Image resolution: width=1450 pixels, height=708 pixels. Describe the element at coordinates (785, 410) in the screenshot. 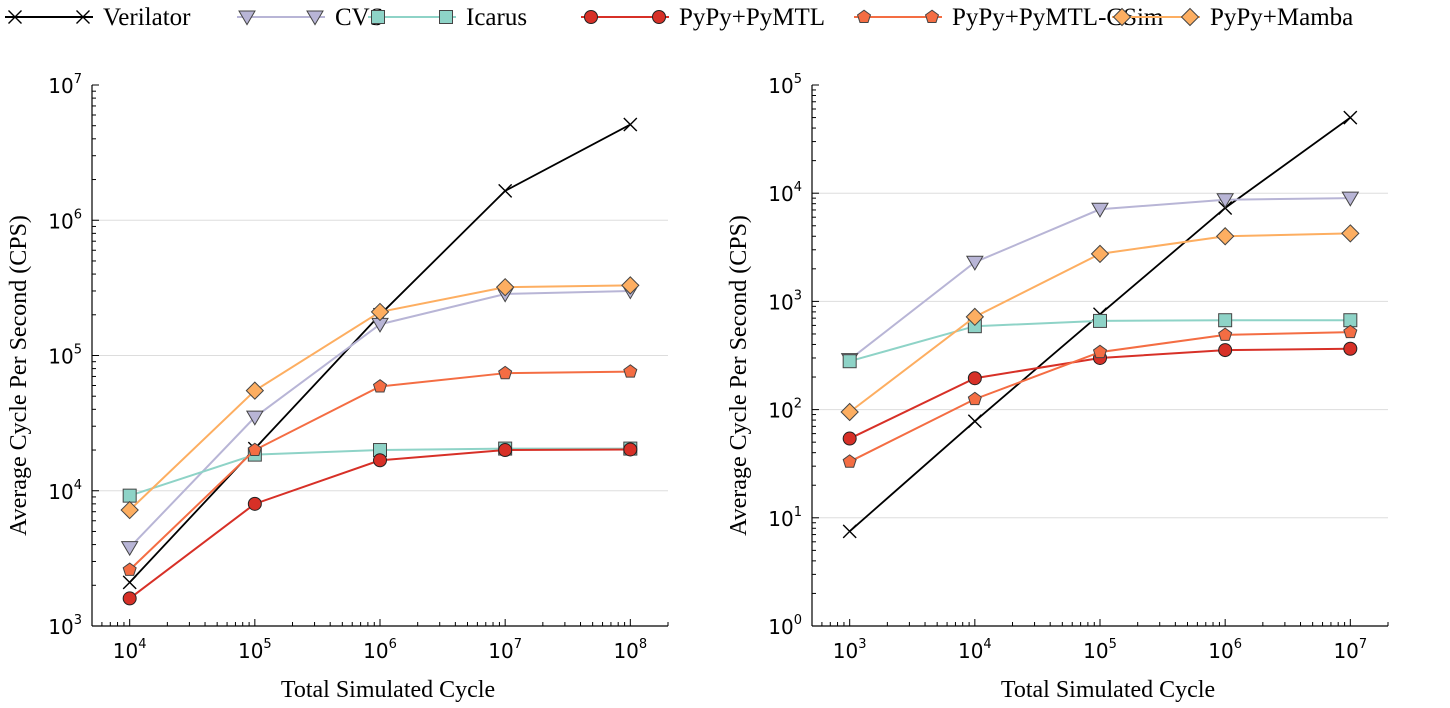

I see `y-tick-label: 10²` at that location.